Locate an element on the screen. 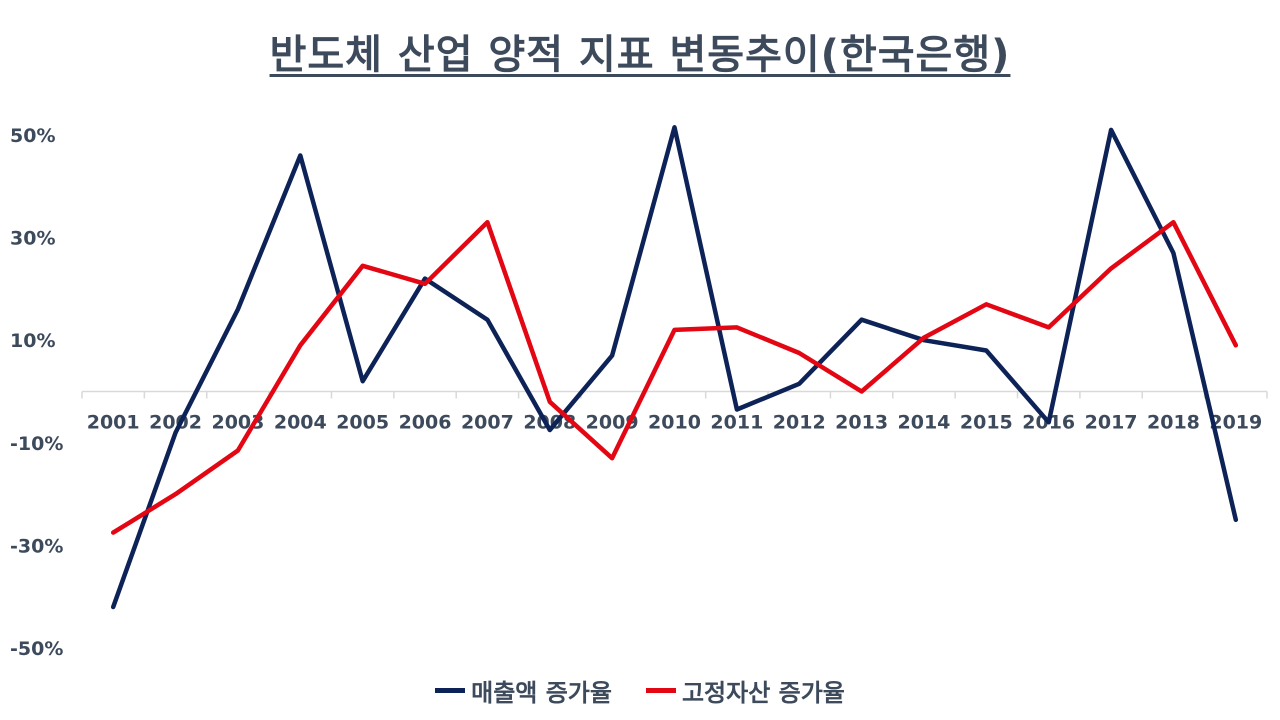  x-tick-label: 2005 is located at coordinates (362, 423).